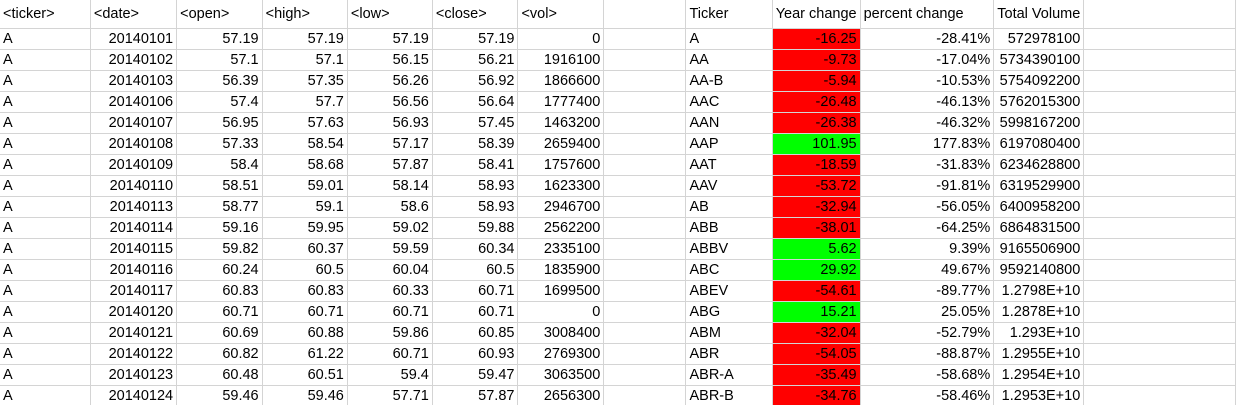 The width and height of the screenshot is (1236, 405). Describe the element at coordinates (45, 14) in the screenshot. I see `header-cell-ticker: <ticker>` at that location.